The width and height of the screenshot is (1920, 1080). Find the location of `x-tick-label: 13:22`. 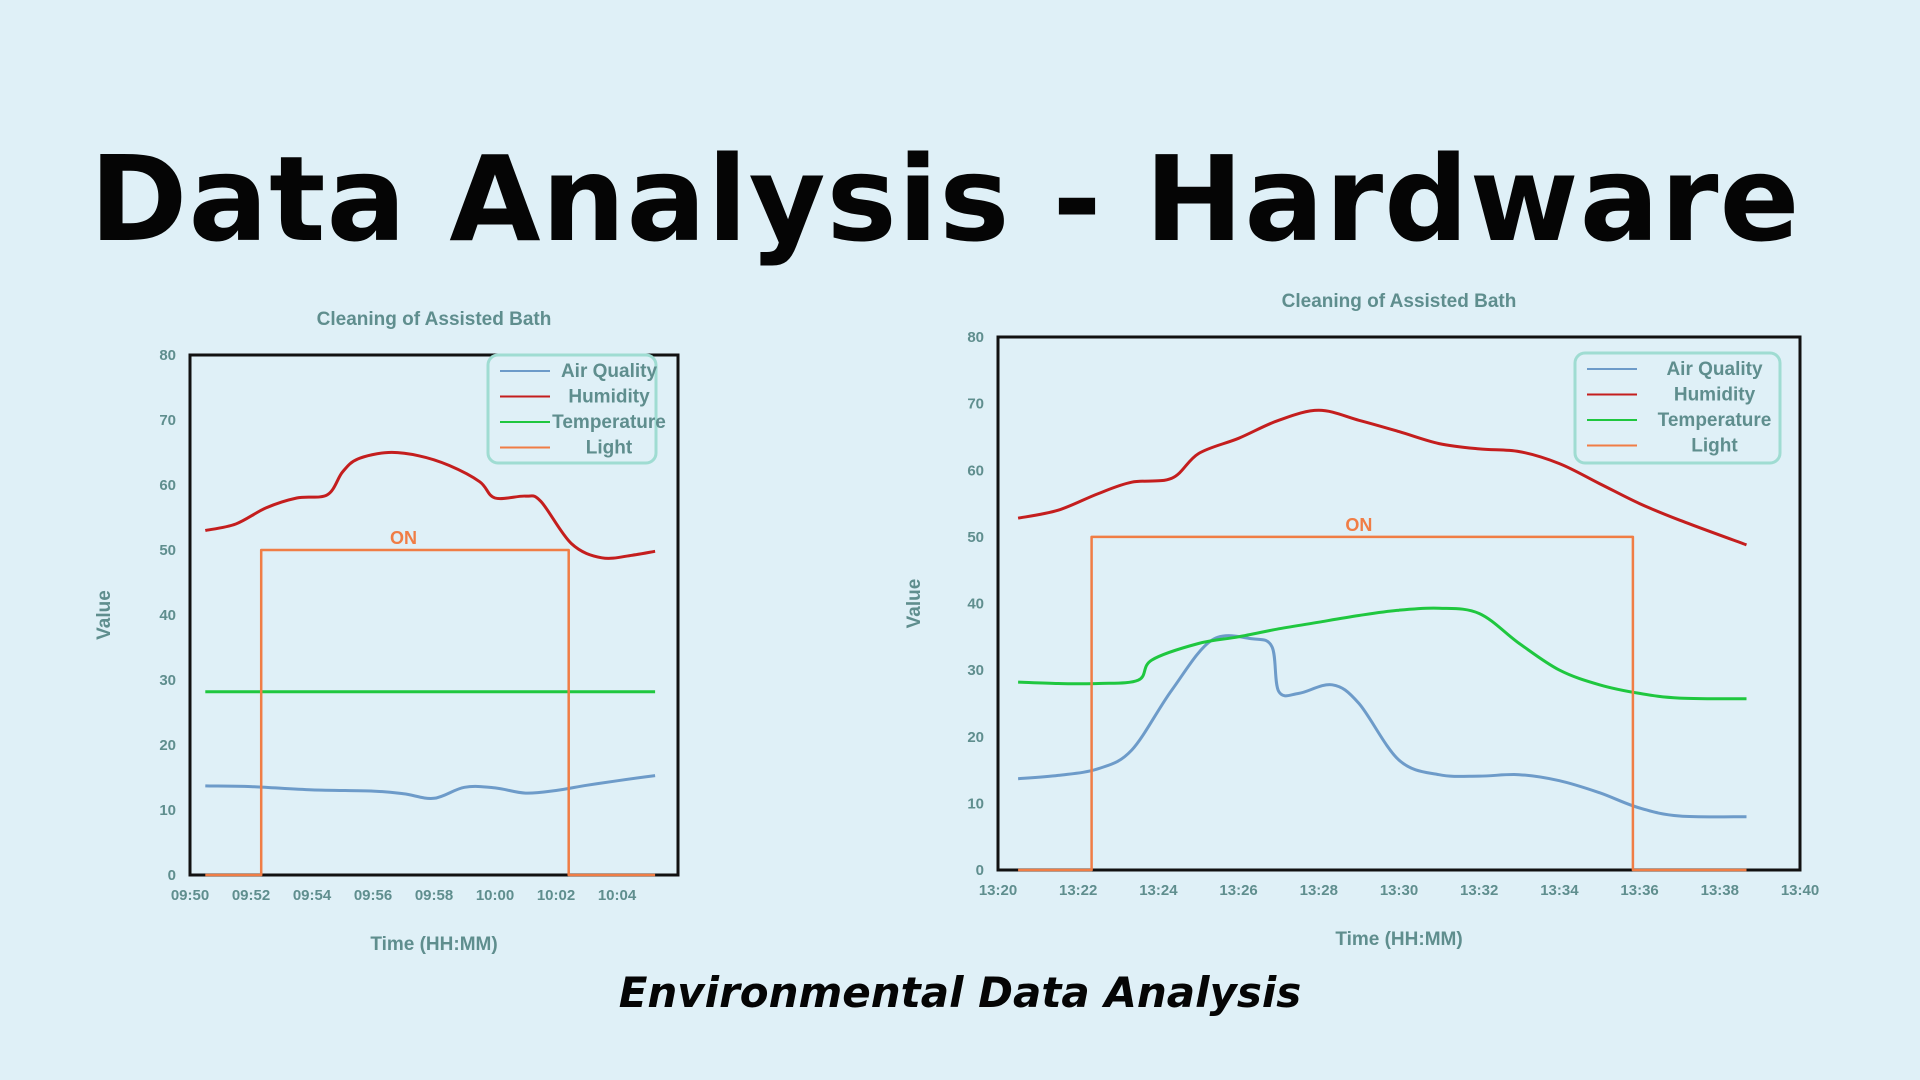

x-tick-label: 13:22 is located at coordinates (1078, 890).